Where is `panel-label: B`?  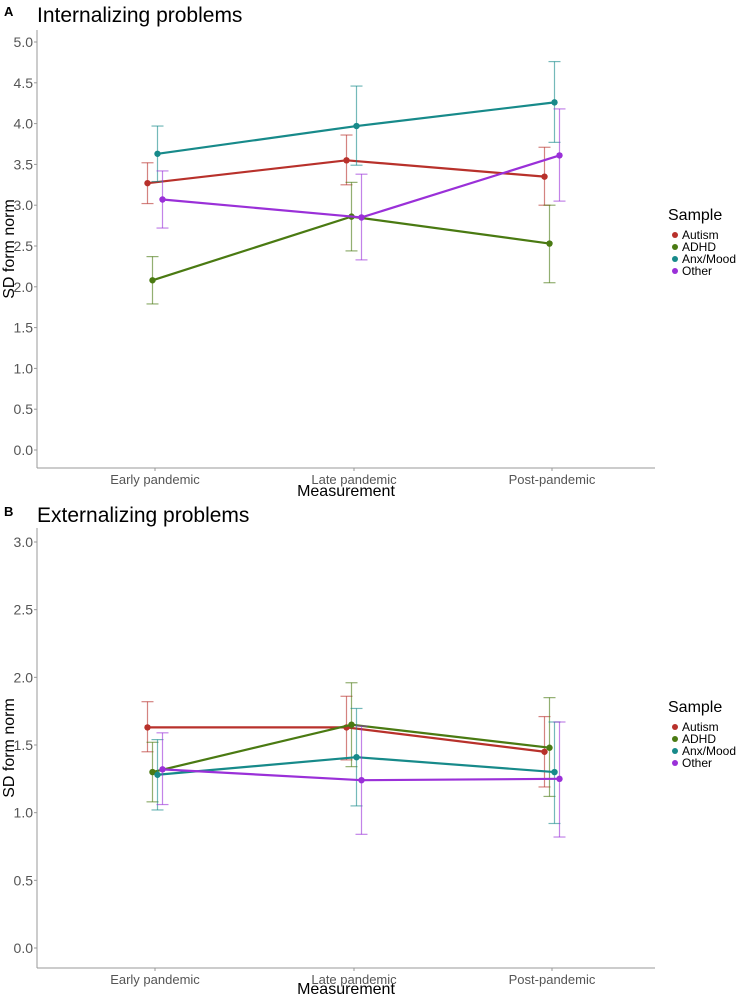 panel-label: B is located at coordinates (8, 511).